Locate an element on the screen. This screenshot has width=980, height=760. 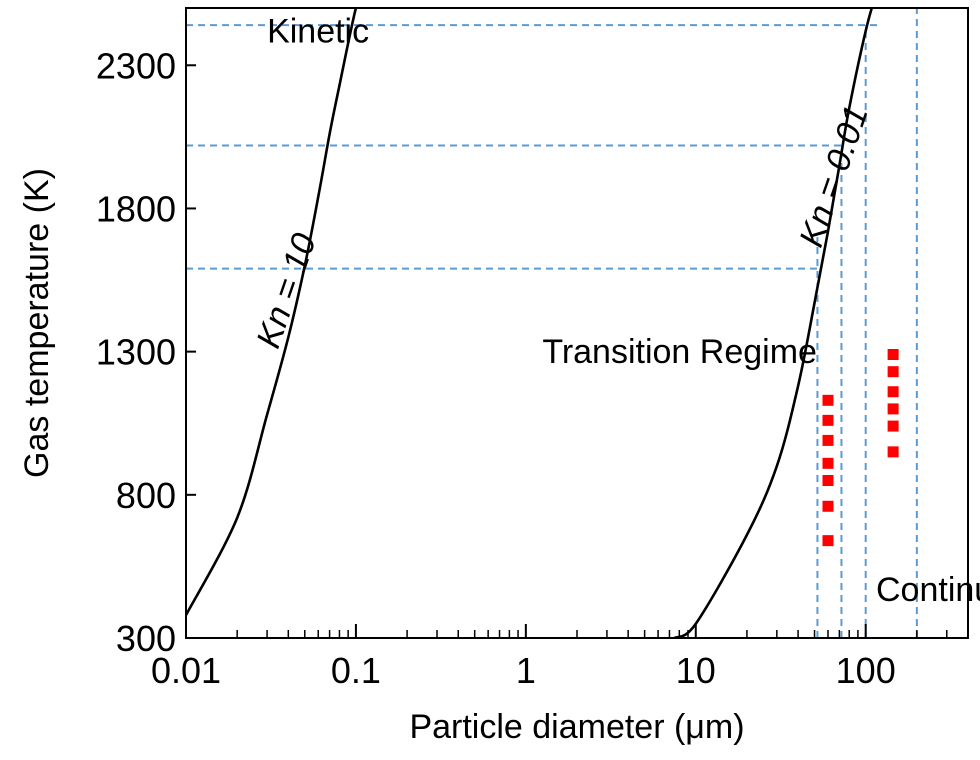
y-axis-label: Gas temperature (K) is located at coordinates (37, 323).